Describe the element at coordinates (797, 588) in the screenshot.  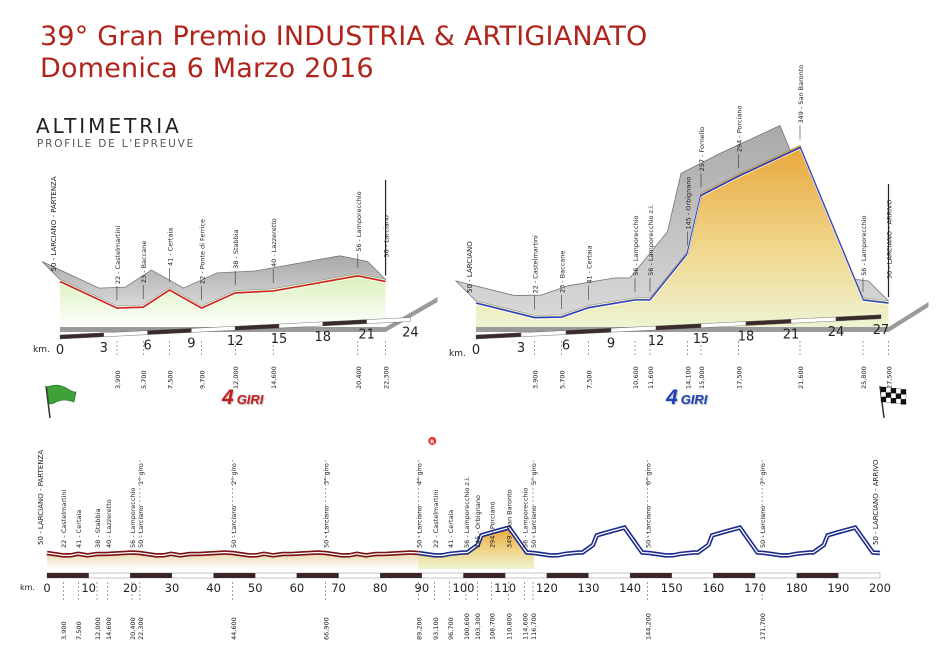
I see `km-tick-label: 180` at that location.